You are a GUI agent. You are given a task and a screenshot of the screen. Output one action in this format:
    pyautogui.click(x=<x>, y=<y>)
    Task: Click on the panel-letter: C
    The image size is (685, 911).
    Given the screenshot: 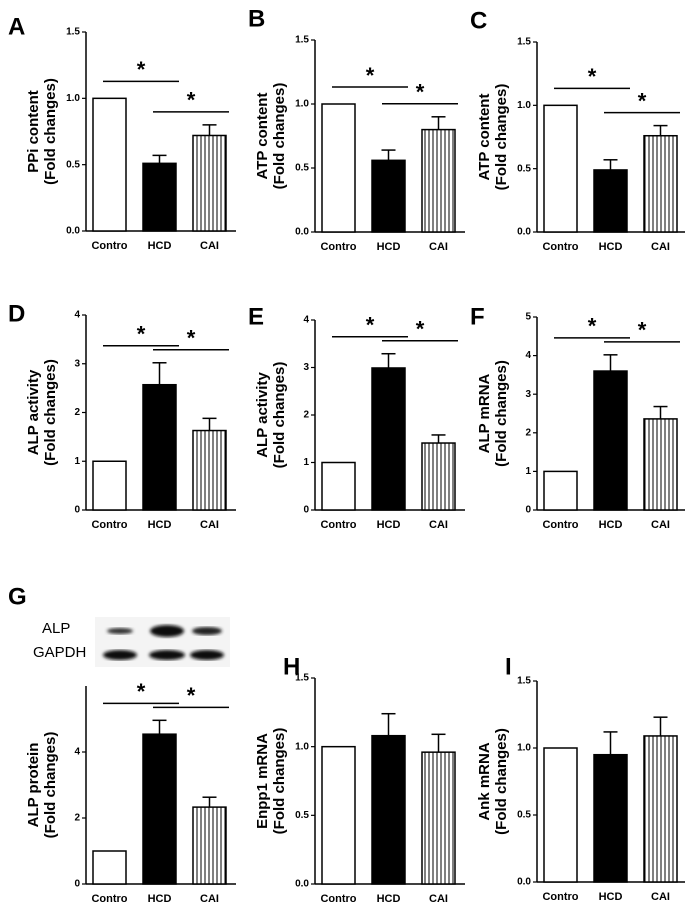 What is the action you would take?
    pyautogui.click(x=478, y=20)
    